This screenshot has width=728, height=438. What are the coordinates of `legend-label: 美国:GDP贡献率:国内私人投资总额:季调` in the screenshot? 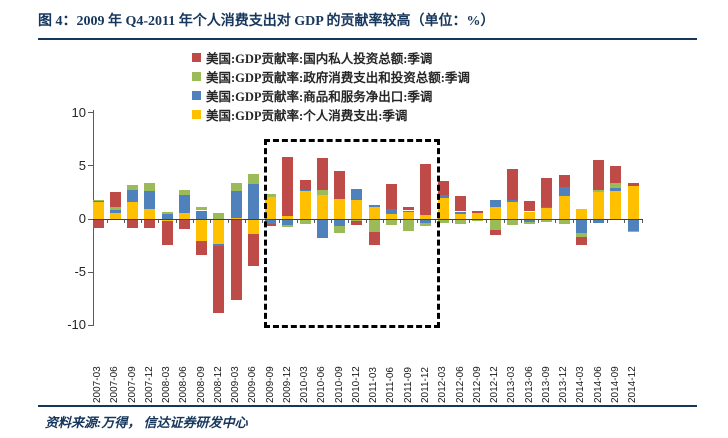 It's located at (319, 59).